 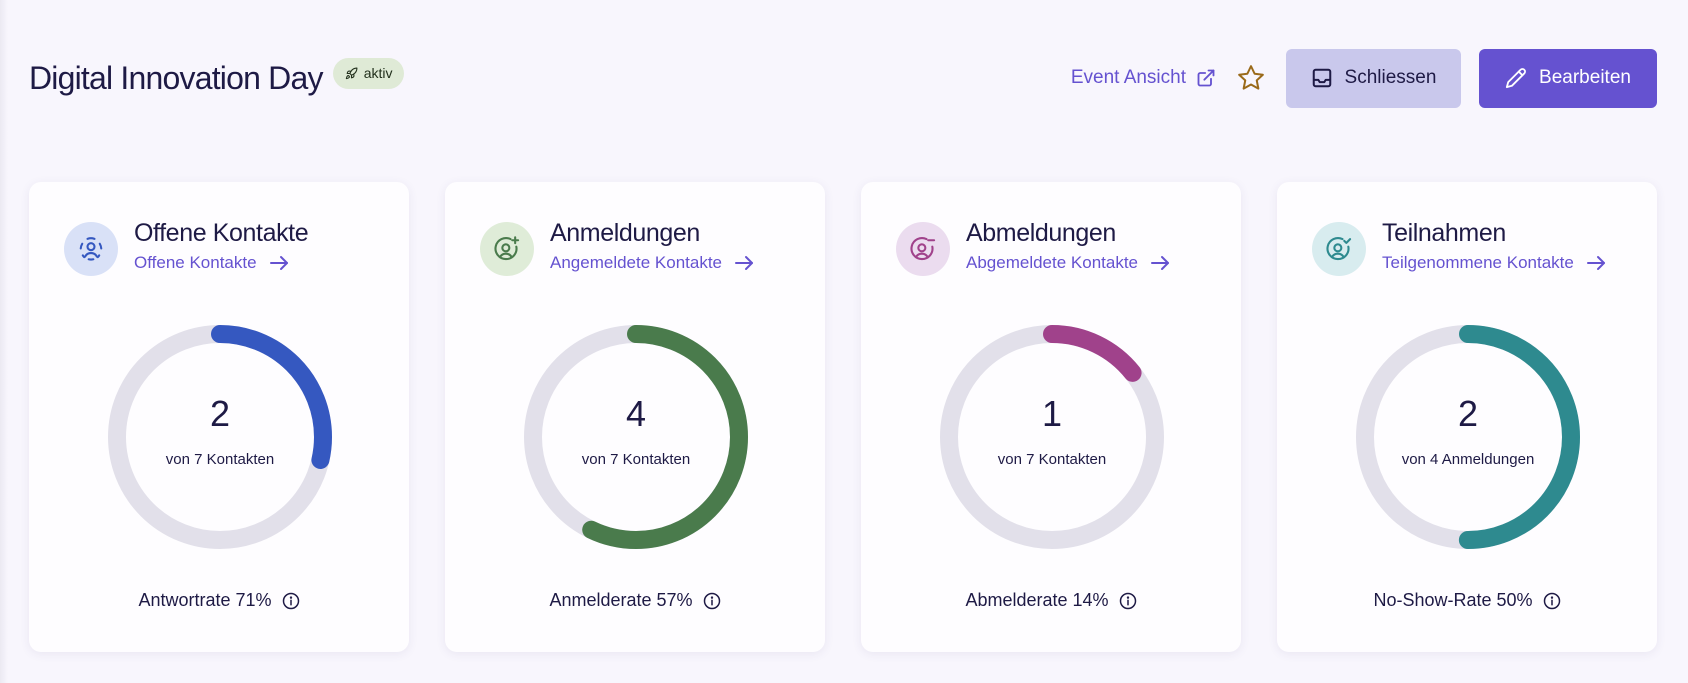 What do you see at coordinates (378, 73) in the screenshot?
I see `status-badge-label: aktiv` at bounding box center [378, 73].